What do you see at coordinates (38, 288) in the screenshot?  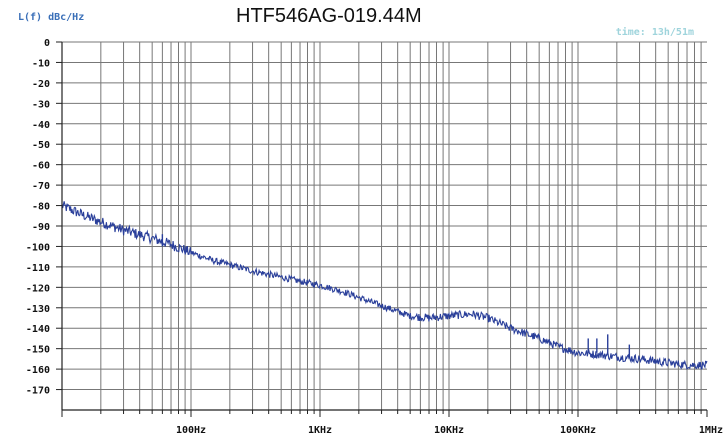 I see `y-tick-label: -120` at bounding box center [38, 288].